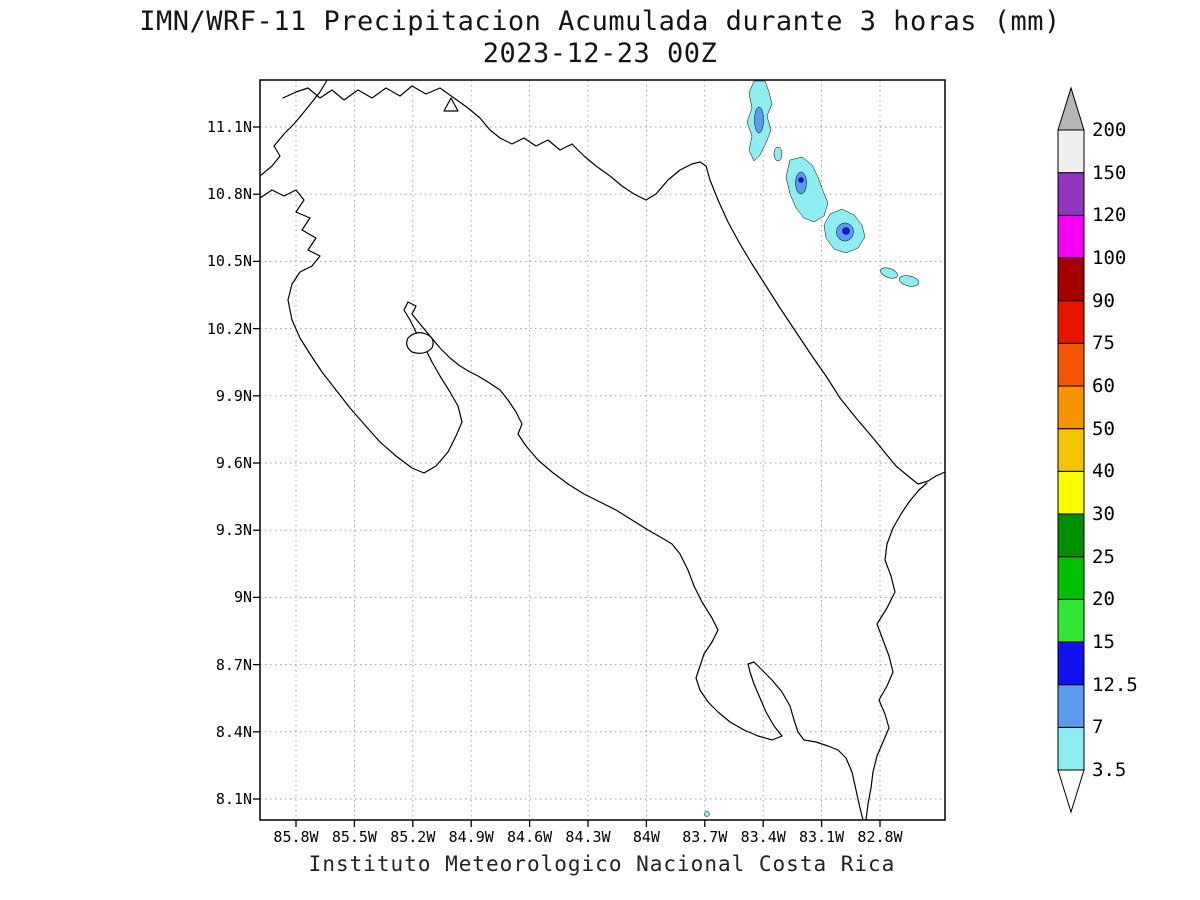 This screenshot has height=900, width=1200. I want to click on y-tick-label: 8.1N, so click(233, 799).